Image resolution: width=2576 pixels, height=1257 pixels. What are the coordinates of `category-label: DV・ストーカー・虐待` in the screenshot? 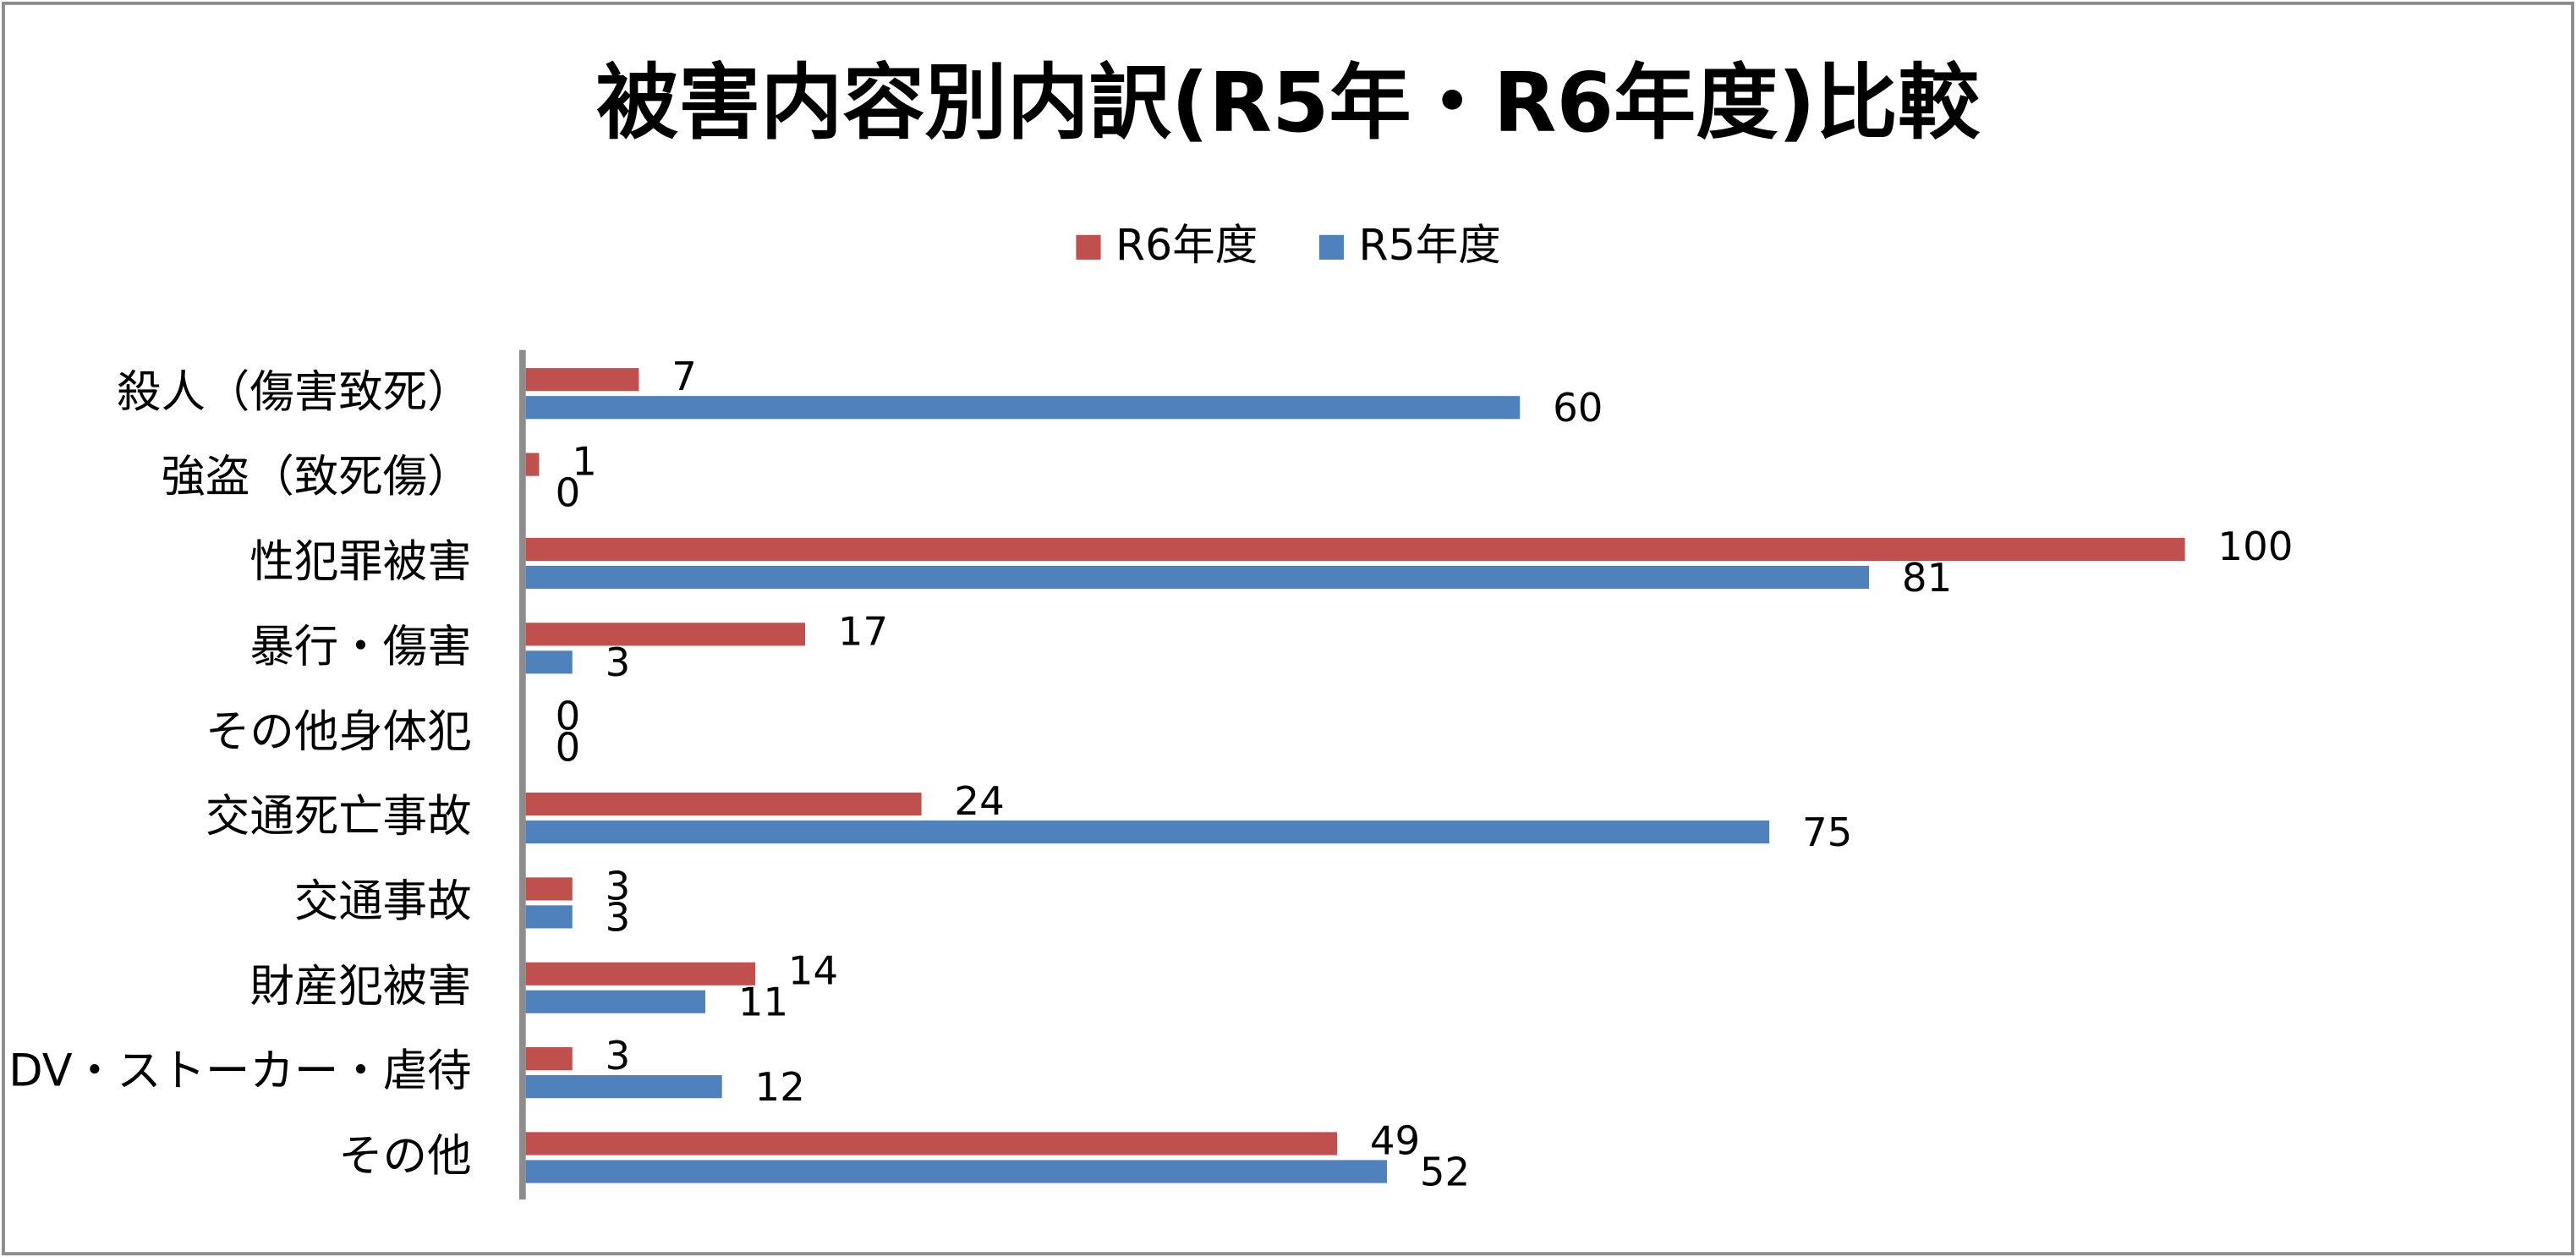 It's located at (239, 1071).